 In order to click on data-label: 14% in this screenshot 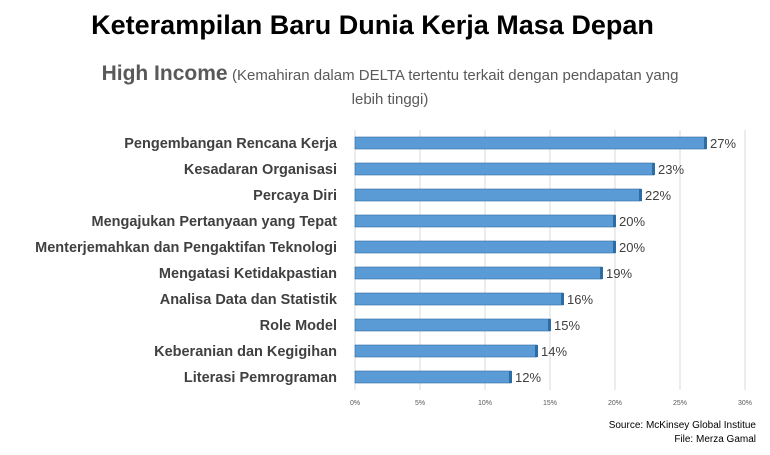, I will do `click(554, 351)`.